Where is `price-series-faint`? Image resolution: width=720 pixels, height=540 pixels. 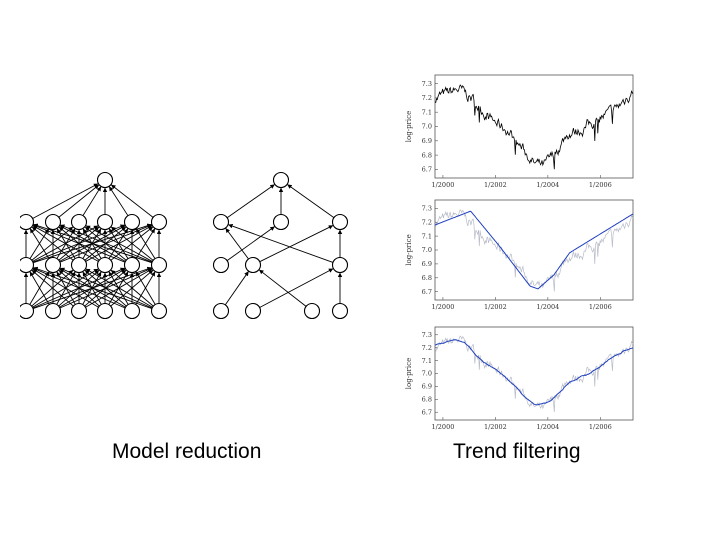 price-series-faint is located at coordinates (534, 374).